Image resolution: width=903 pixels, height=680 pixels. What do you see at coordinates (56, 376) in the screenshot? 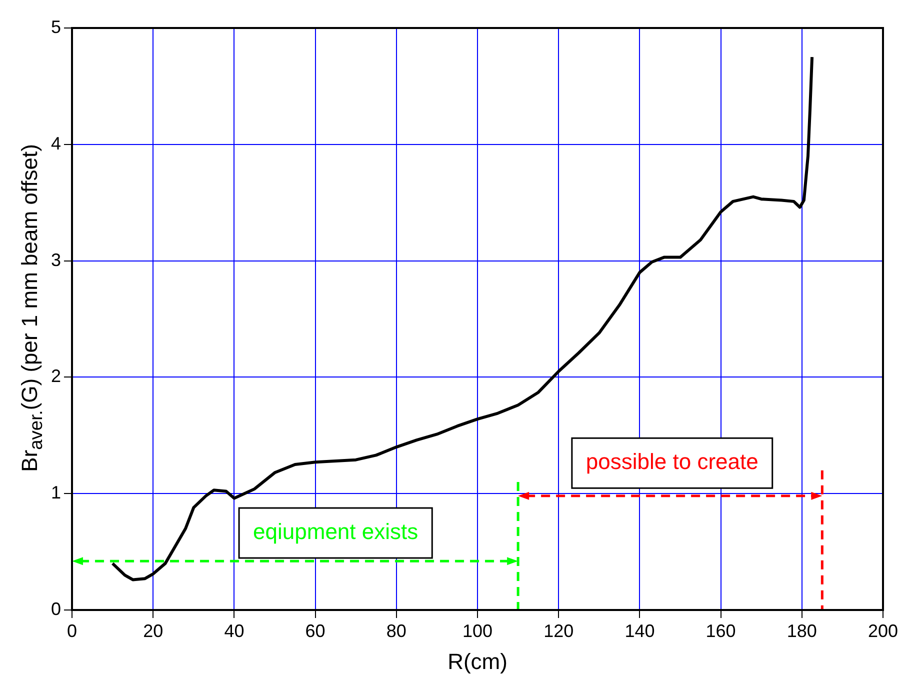
I see `y-tick-label: 2` at bounding box center [56, 376].